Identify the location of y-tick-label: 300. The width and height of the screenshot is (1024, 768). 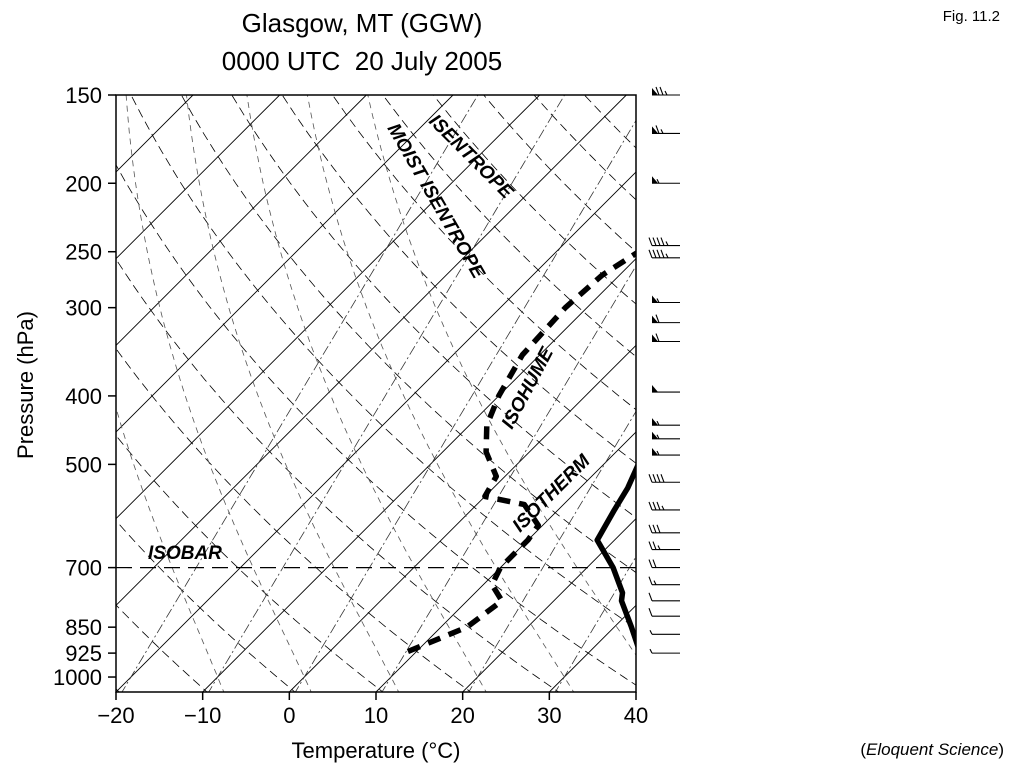
(83, 308).